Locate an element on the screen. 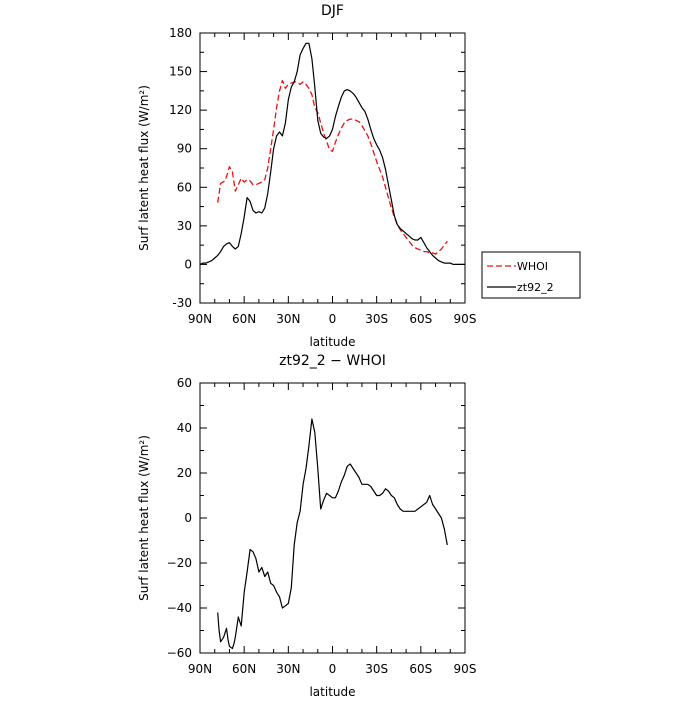 This screenshot has height=705, width=700. y-tick-label: 30 is located at coordinates (184, 226).